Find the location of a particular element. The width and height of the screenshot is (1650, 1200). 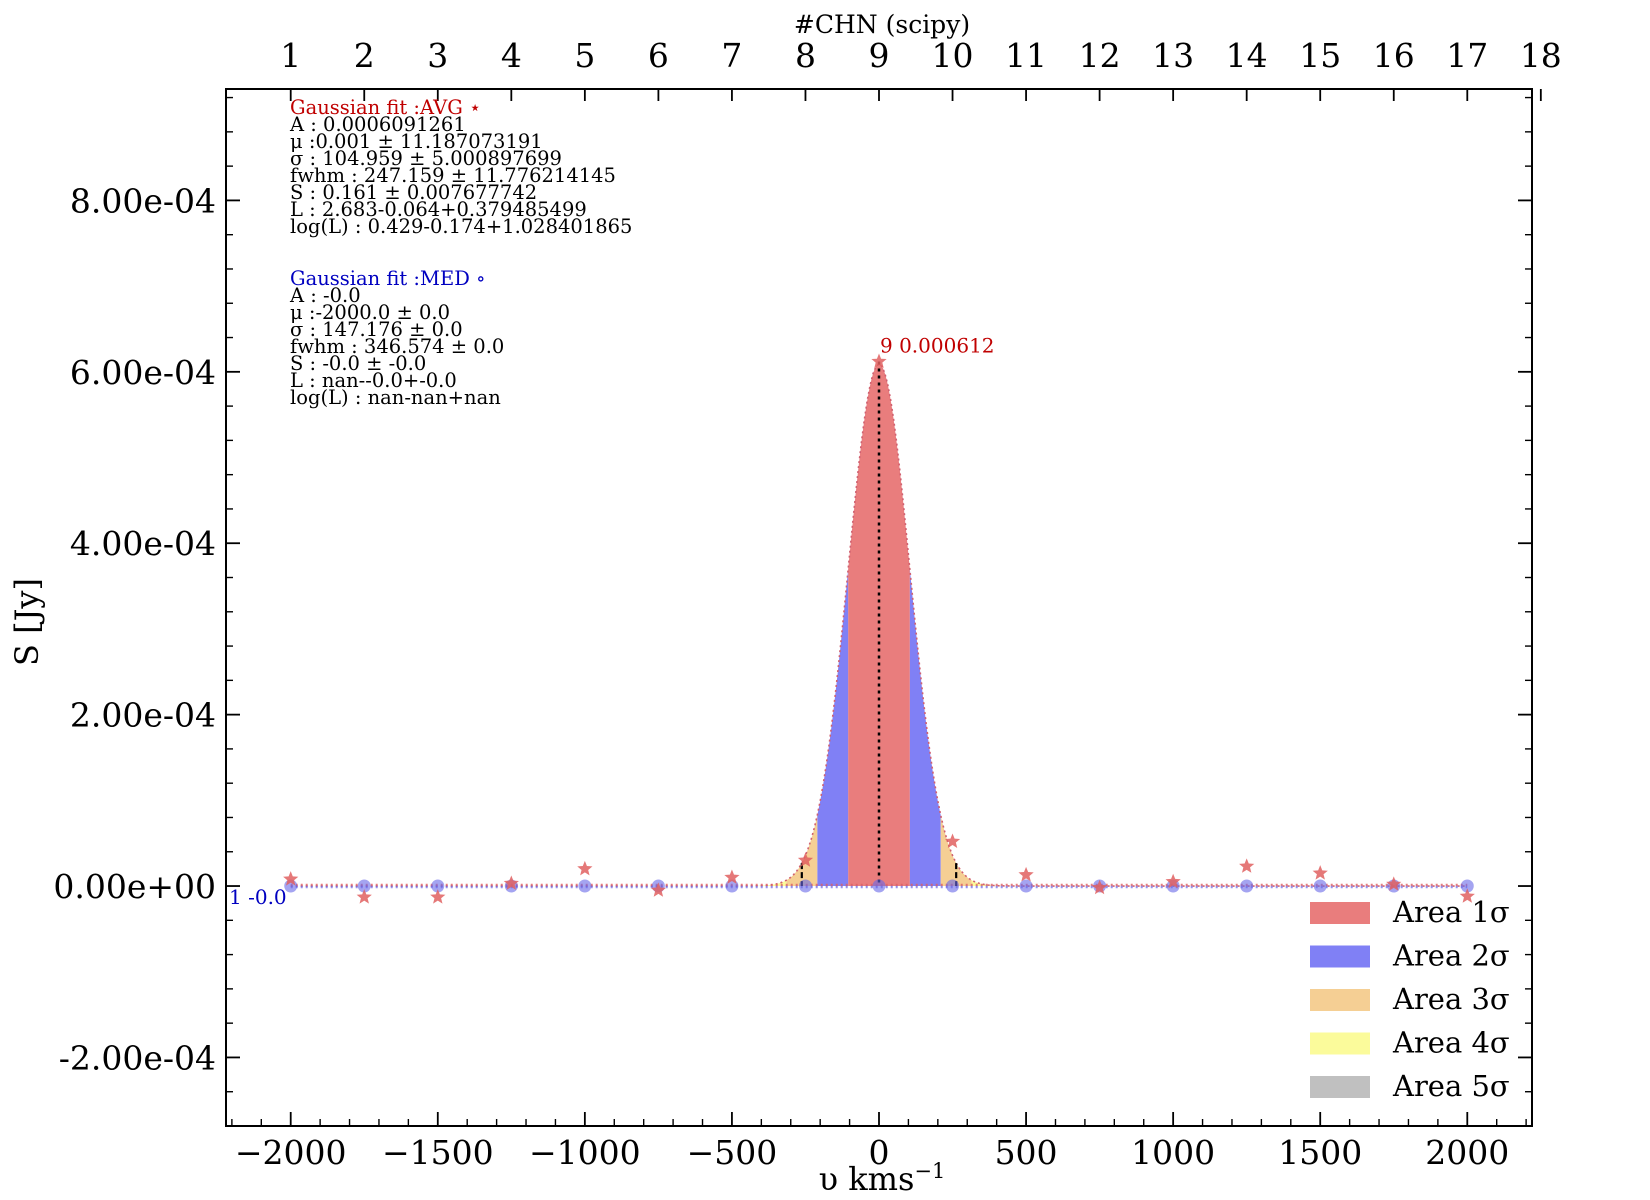

med-start-annotation: 1 -0.0 is located at coordinates (258, 897).